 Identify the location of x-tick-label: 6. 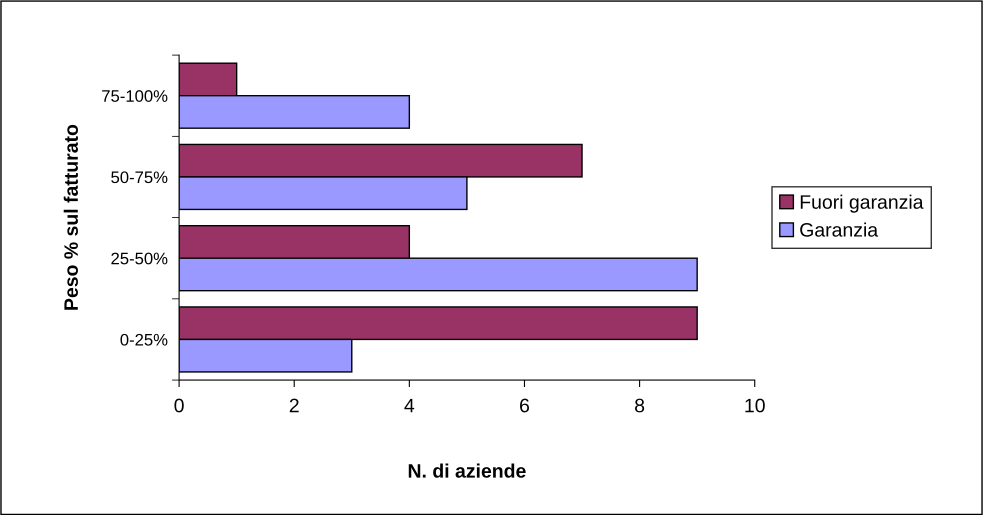
(525, 405).